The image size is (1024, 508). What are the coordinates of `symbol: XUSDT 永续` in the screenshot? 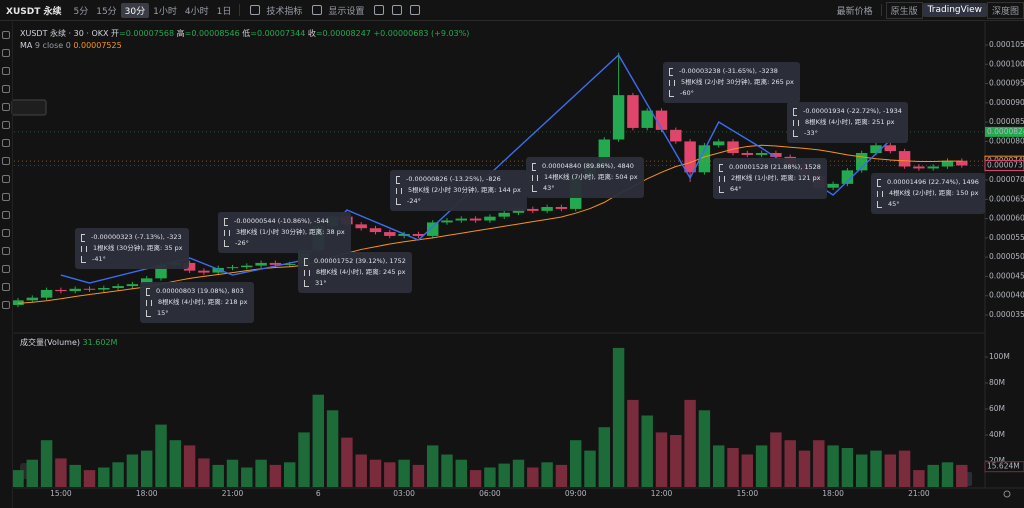 It's located at (34, 11).